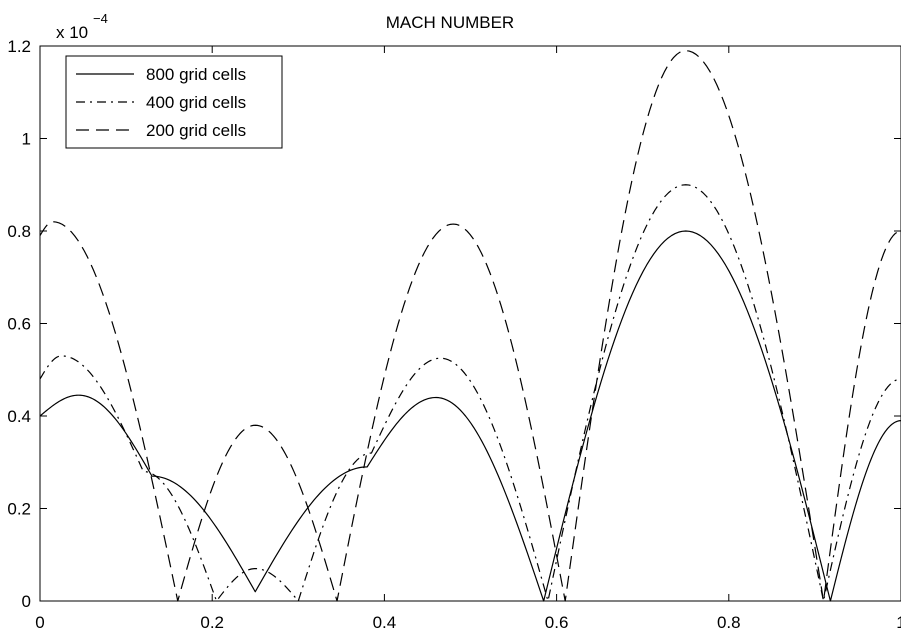 The height and width of the screenshot is (637, 901). Describe the element at coordinates (100, 18) in the screenshot. I see `y-multiplier-exponent: −4` at that location.